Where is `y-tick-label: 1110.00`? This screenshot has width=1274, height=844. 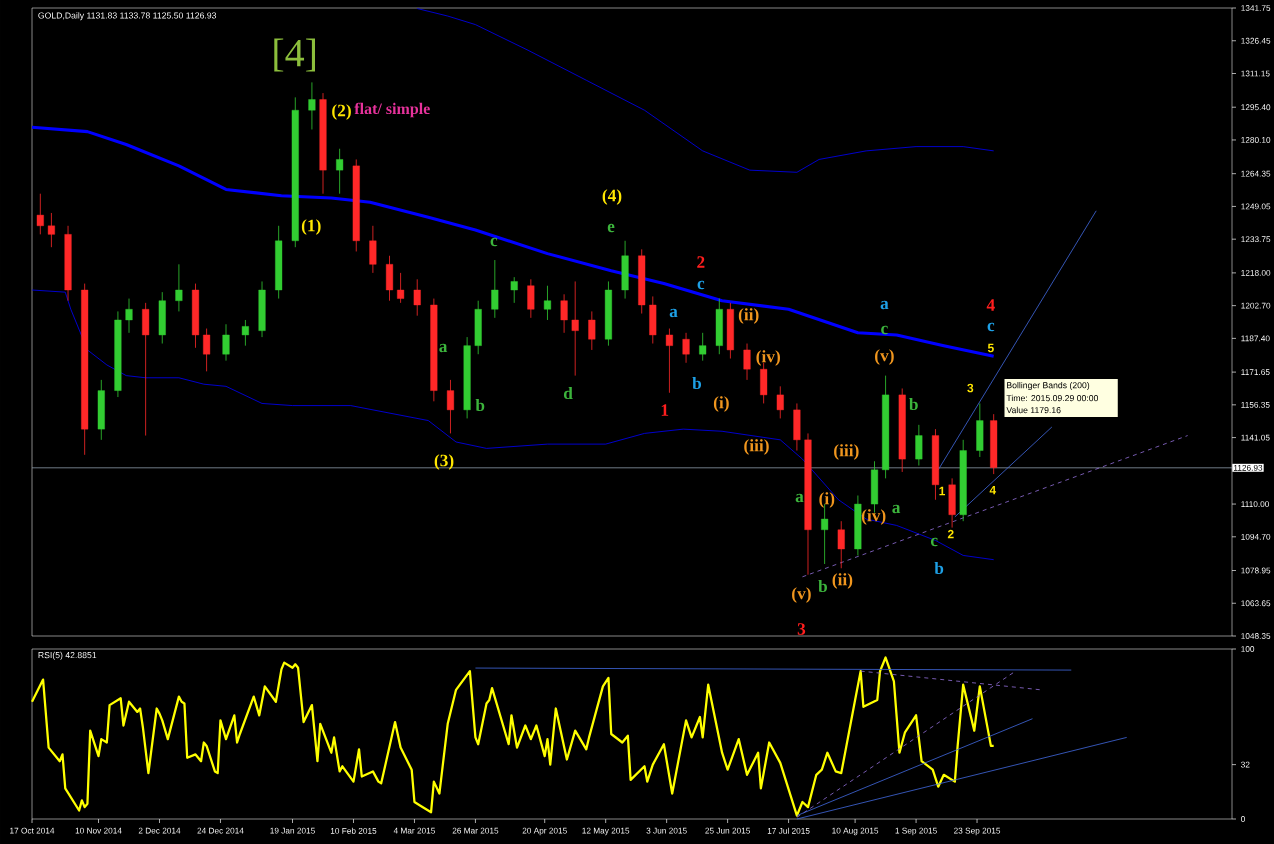
y-tick-label: 1110.00 is located at coordinates (1255, 504).